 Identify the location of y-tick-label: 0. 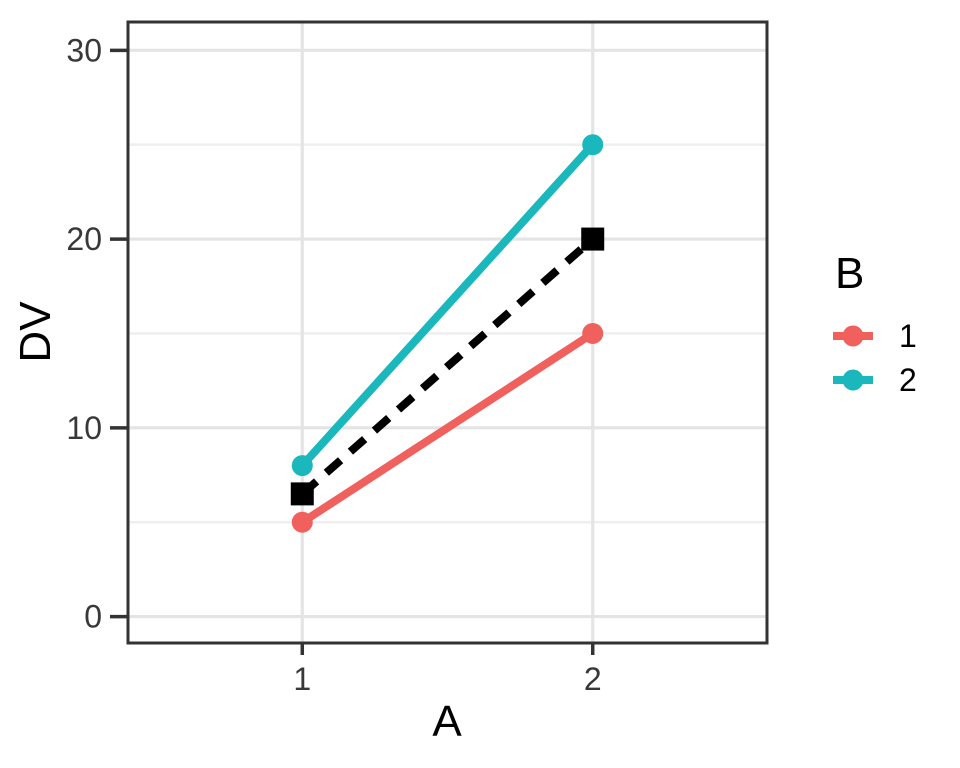
(93, 617).